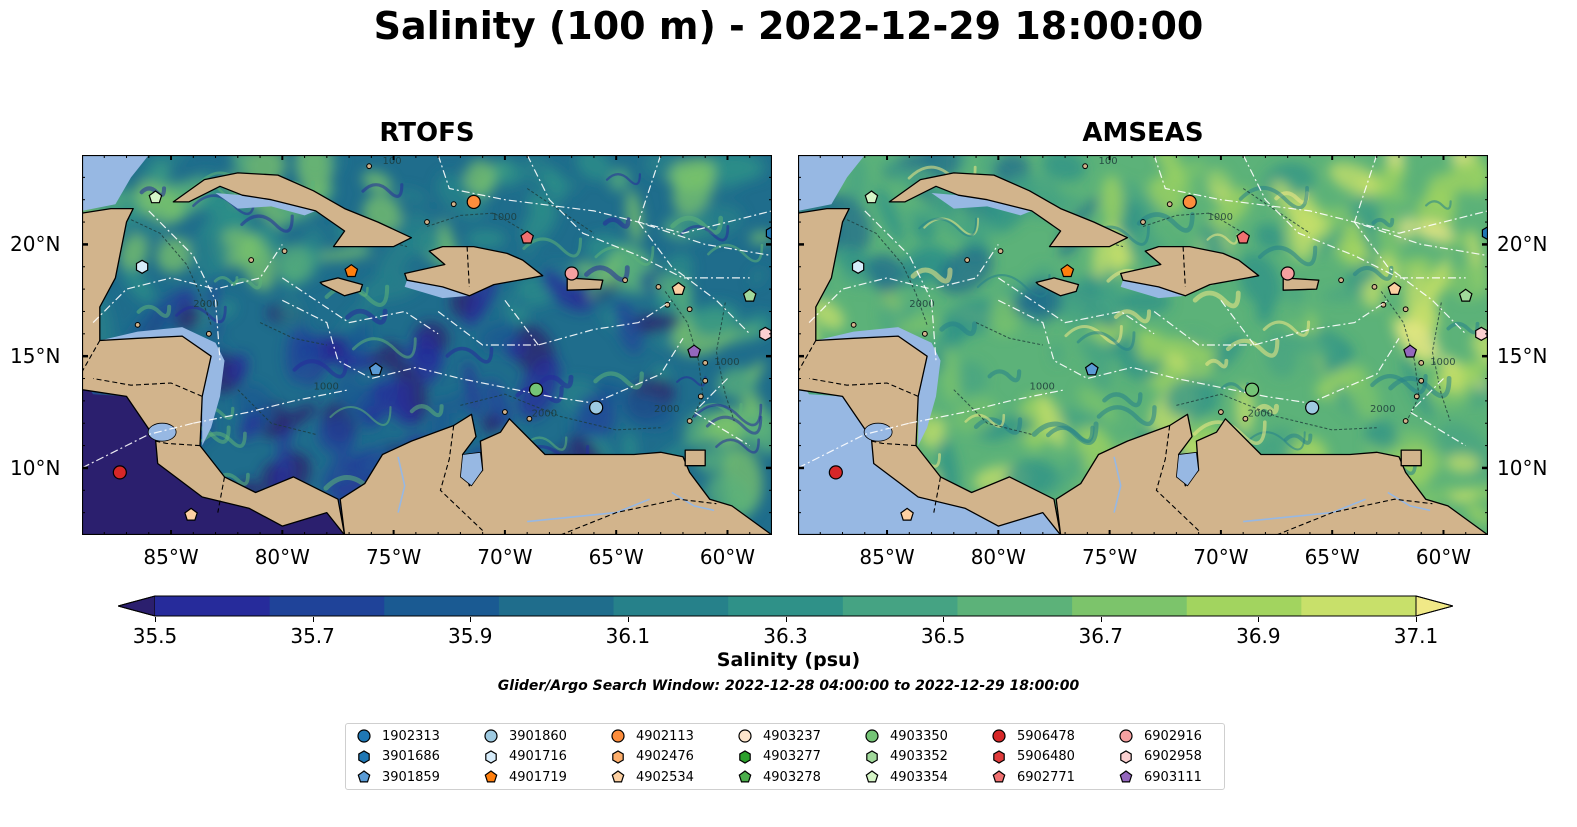 The image size is (1577, 827). I want to click on x-tick-label: 80°W, so click(282, 557).